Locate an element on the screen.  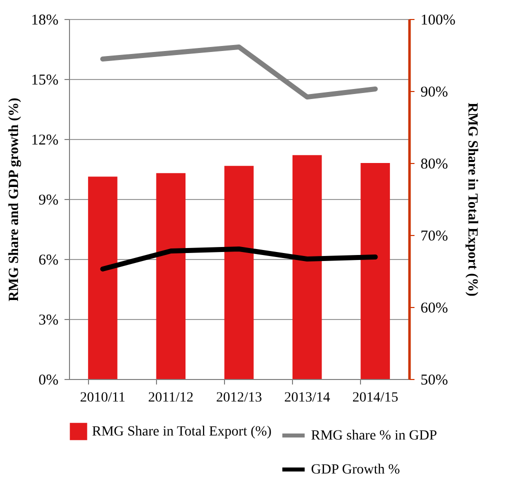
y2-tick-label: 50% is located at coordinates (434, 380).